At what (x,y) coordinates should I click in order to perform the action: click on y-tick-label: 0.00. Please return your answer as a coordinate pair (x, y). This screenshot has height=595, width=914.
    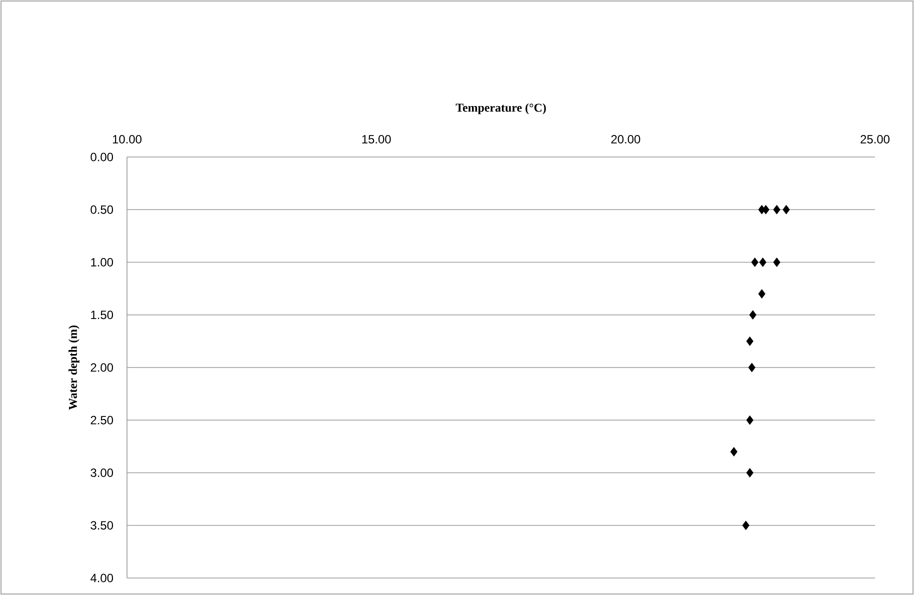
    Looking at the image, I should click on (102, 157).